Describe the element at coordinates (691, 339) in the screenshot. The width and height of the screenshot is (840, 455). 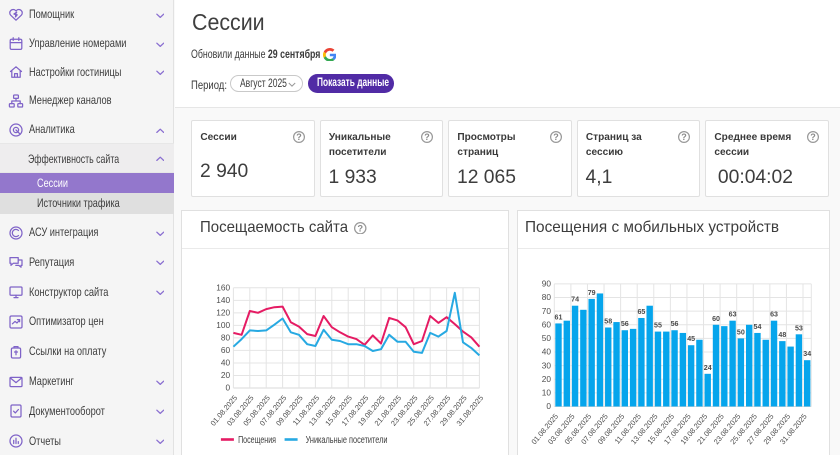
I see `svg-text: 45` at that location.